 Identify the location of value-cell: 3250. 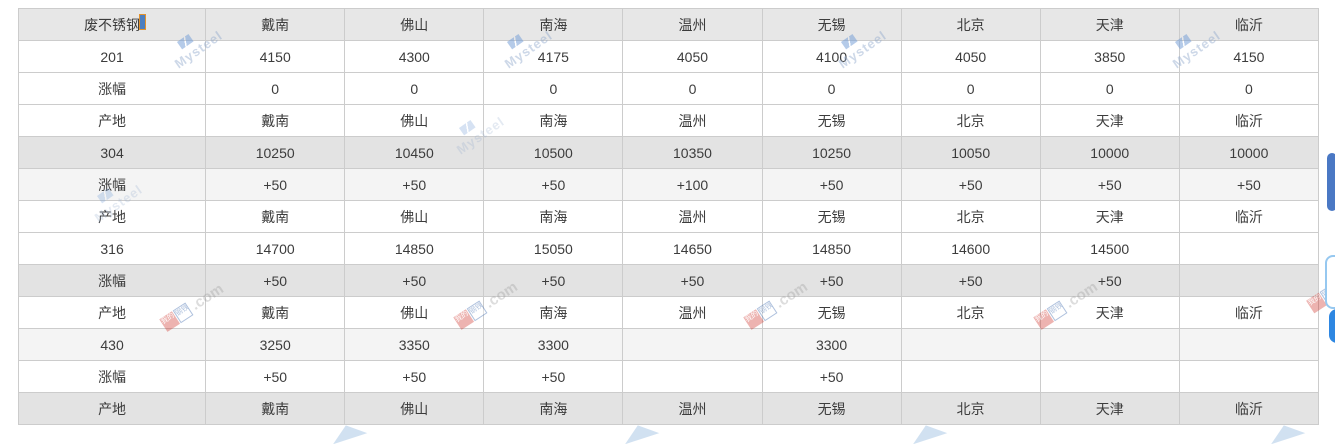
(275, 344).